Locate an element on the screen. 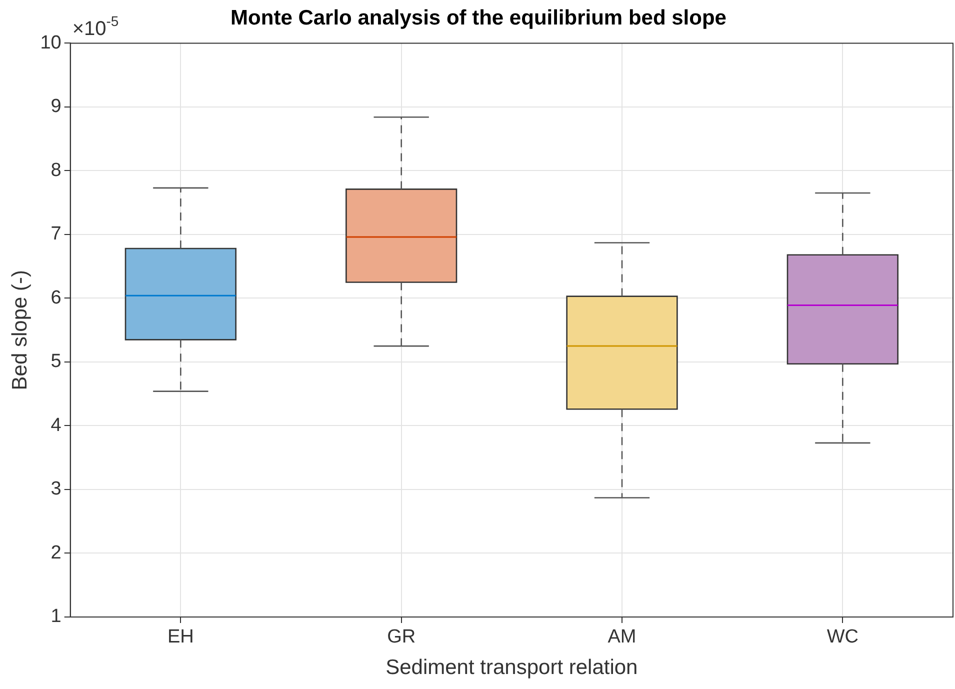 The image size is (955, 689). y-tick-label: 7 is located at coordinates (56, 234).